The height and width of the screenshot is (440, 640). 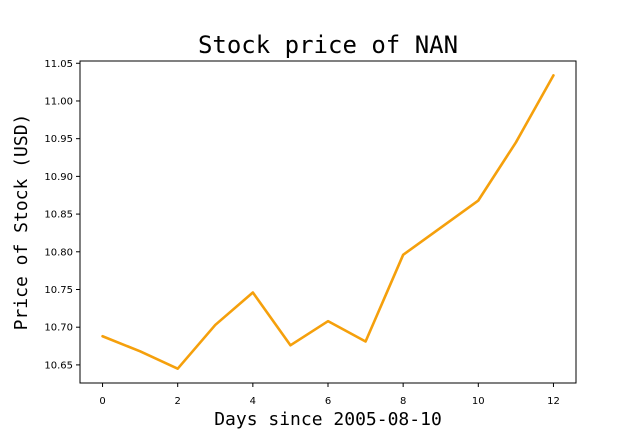 What do you see at coordinates (328, 45) in the screenshot?
I see `chart-title: Stock price of NAN` at bounding box center [328, 45].